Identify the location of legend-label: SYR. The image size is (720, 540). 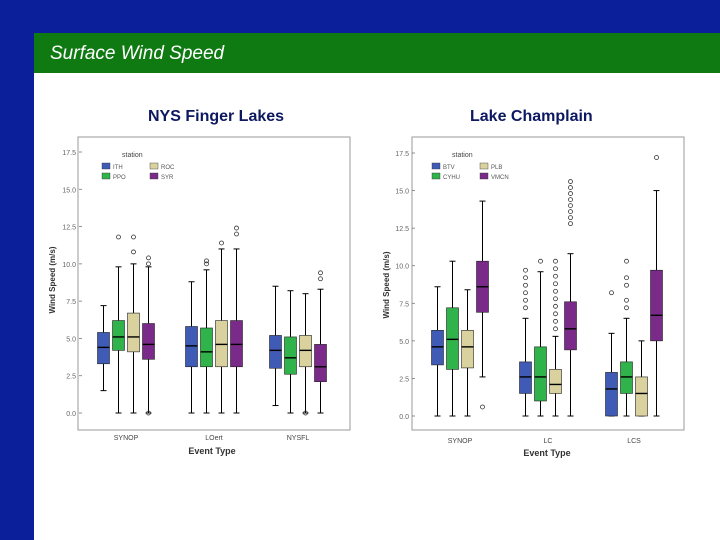
(167, 178).